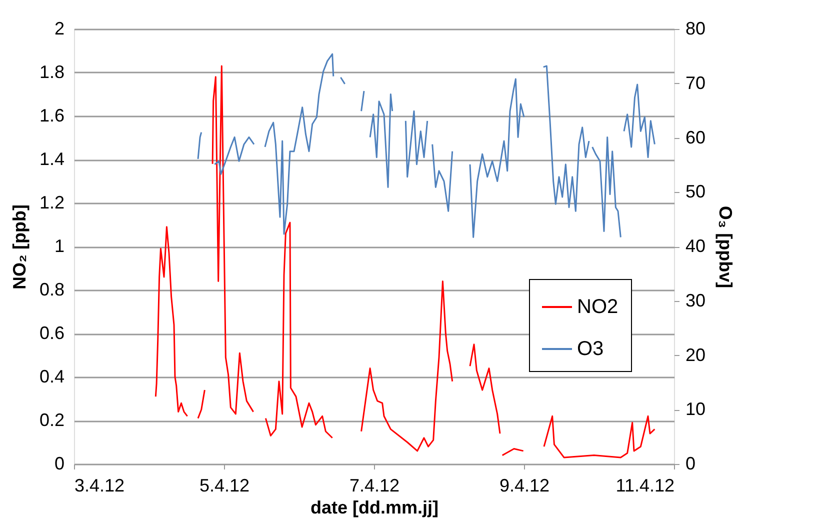 This screenshot has width=819, height=532. What do you see at coordinates (59, 246) in the screenshot?
I see `y-tick-label: 1` at bounding box center [59, 246].